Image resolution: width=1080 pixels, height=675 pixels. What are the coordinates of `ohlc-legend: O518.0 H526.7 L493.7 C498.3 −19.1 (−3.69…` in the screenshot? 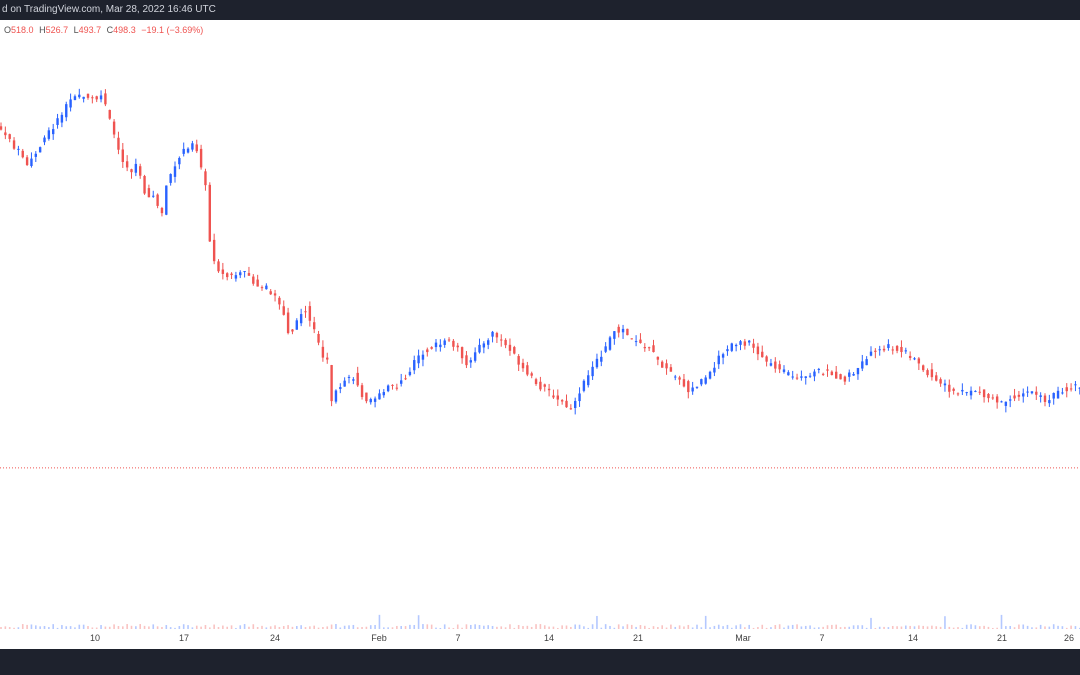 It's located at (105, 30).